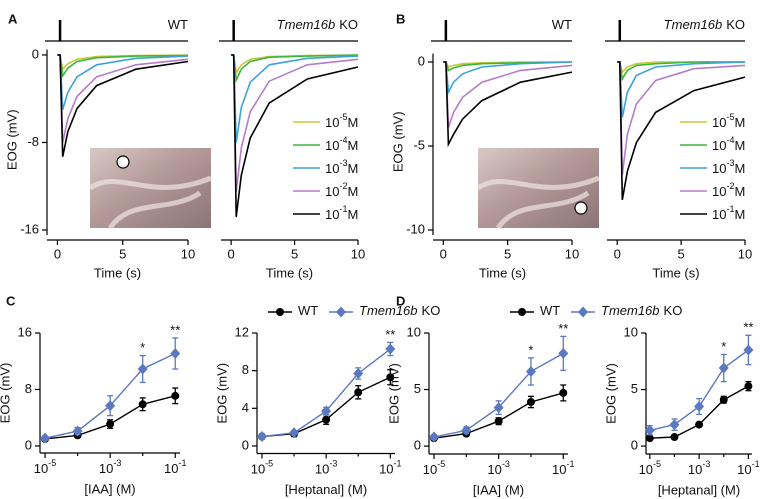 This screenshot has width=760, height=499. Describe the element at coordinates (25, 331) in the screenshot. I see `y-tick-label: 16` at that location.